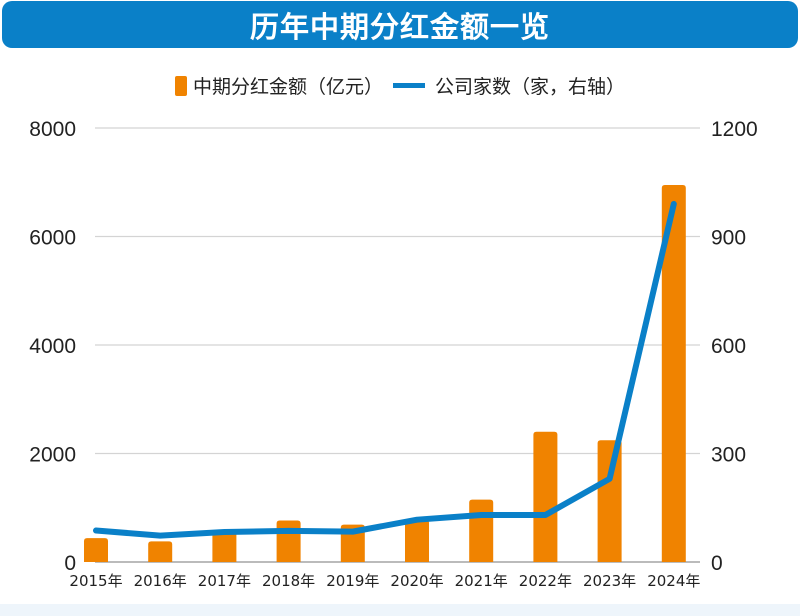 The image size is (800, 616). What do you see at coordinates (224, 581) in the screenshot?
I see `x-tick-label: 2017年` at bounding box center [224, 581].